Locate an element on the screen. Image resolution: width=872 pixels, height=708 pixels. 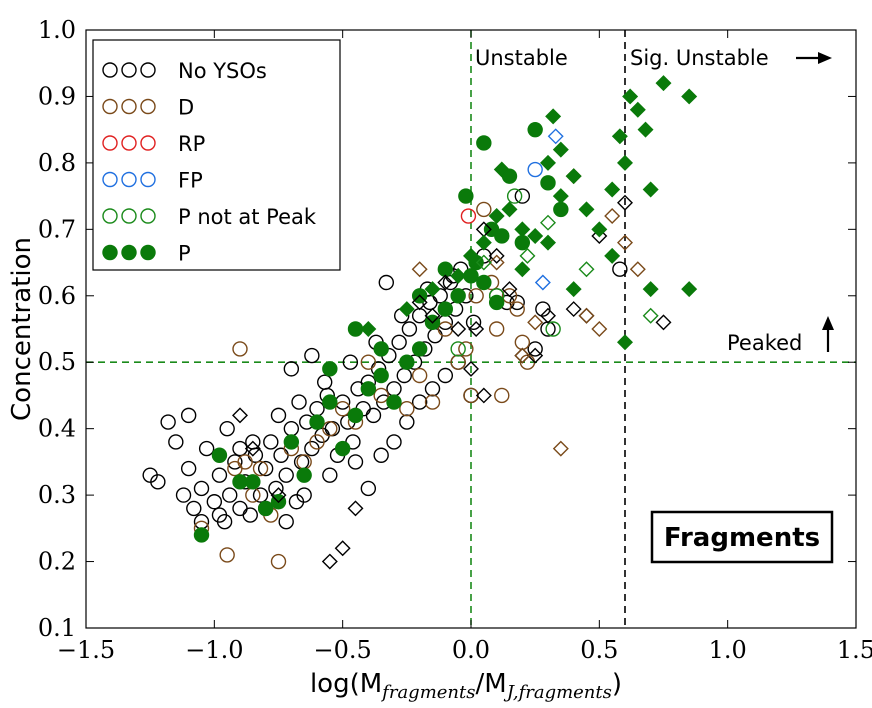
panel-label: Fragments is located at coordinates (742, 538).